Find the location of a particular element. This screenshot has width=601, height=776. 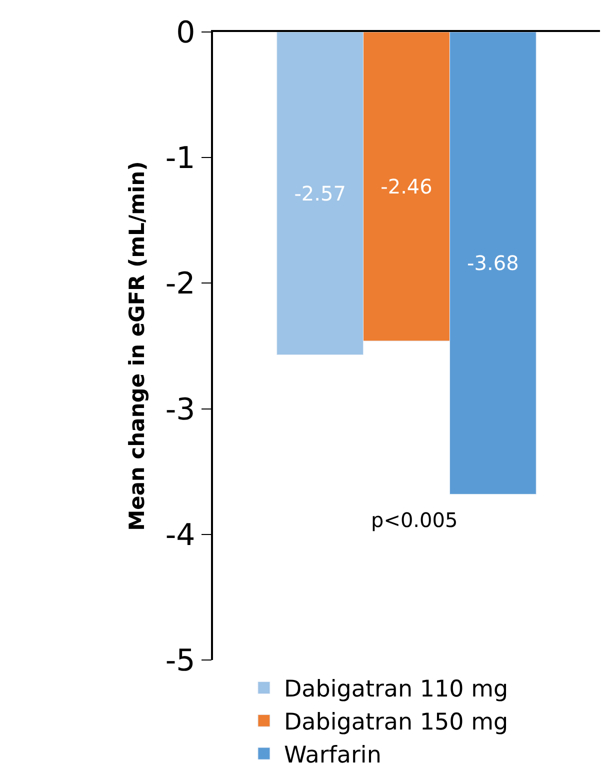

annotation: p<0.005 is located at coordinates (414, 520).